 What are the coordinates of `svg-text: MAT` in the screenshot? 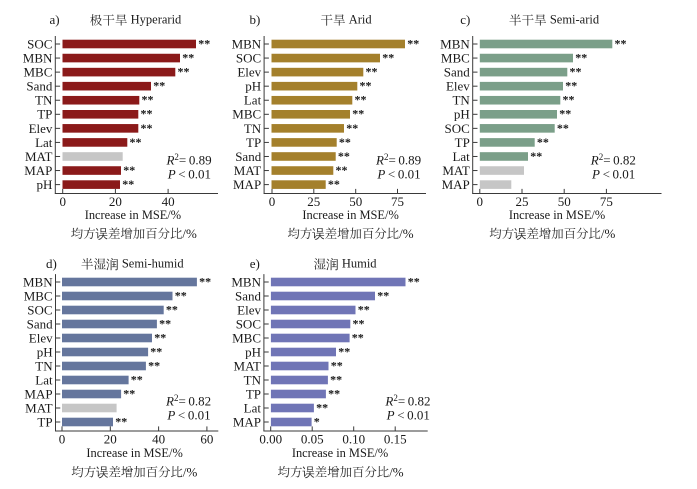 It's located at (248, 365).